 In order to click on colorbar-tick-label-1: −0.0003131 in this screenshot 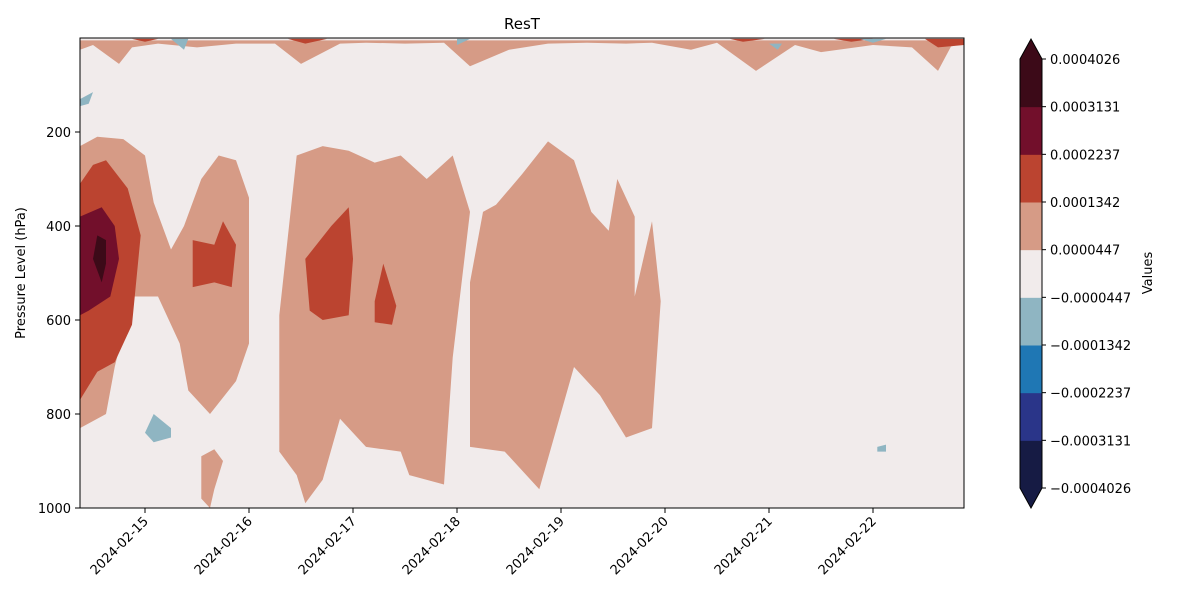, I will do `click(1090, 441)`.